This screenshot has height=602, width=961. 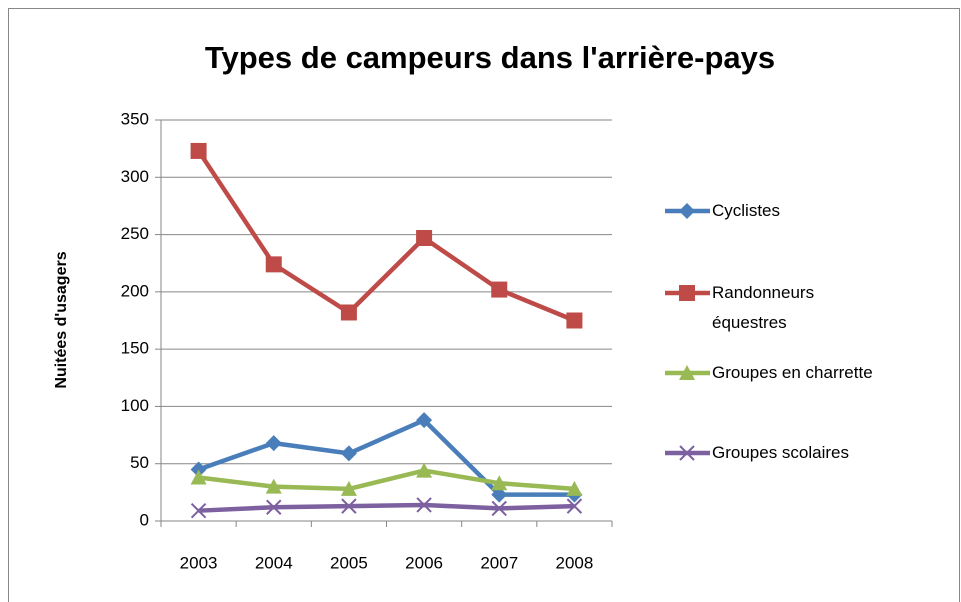 I want to click on x-tick-label: 2008, so click(x=575, y=562).